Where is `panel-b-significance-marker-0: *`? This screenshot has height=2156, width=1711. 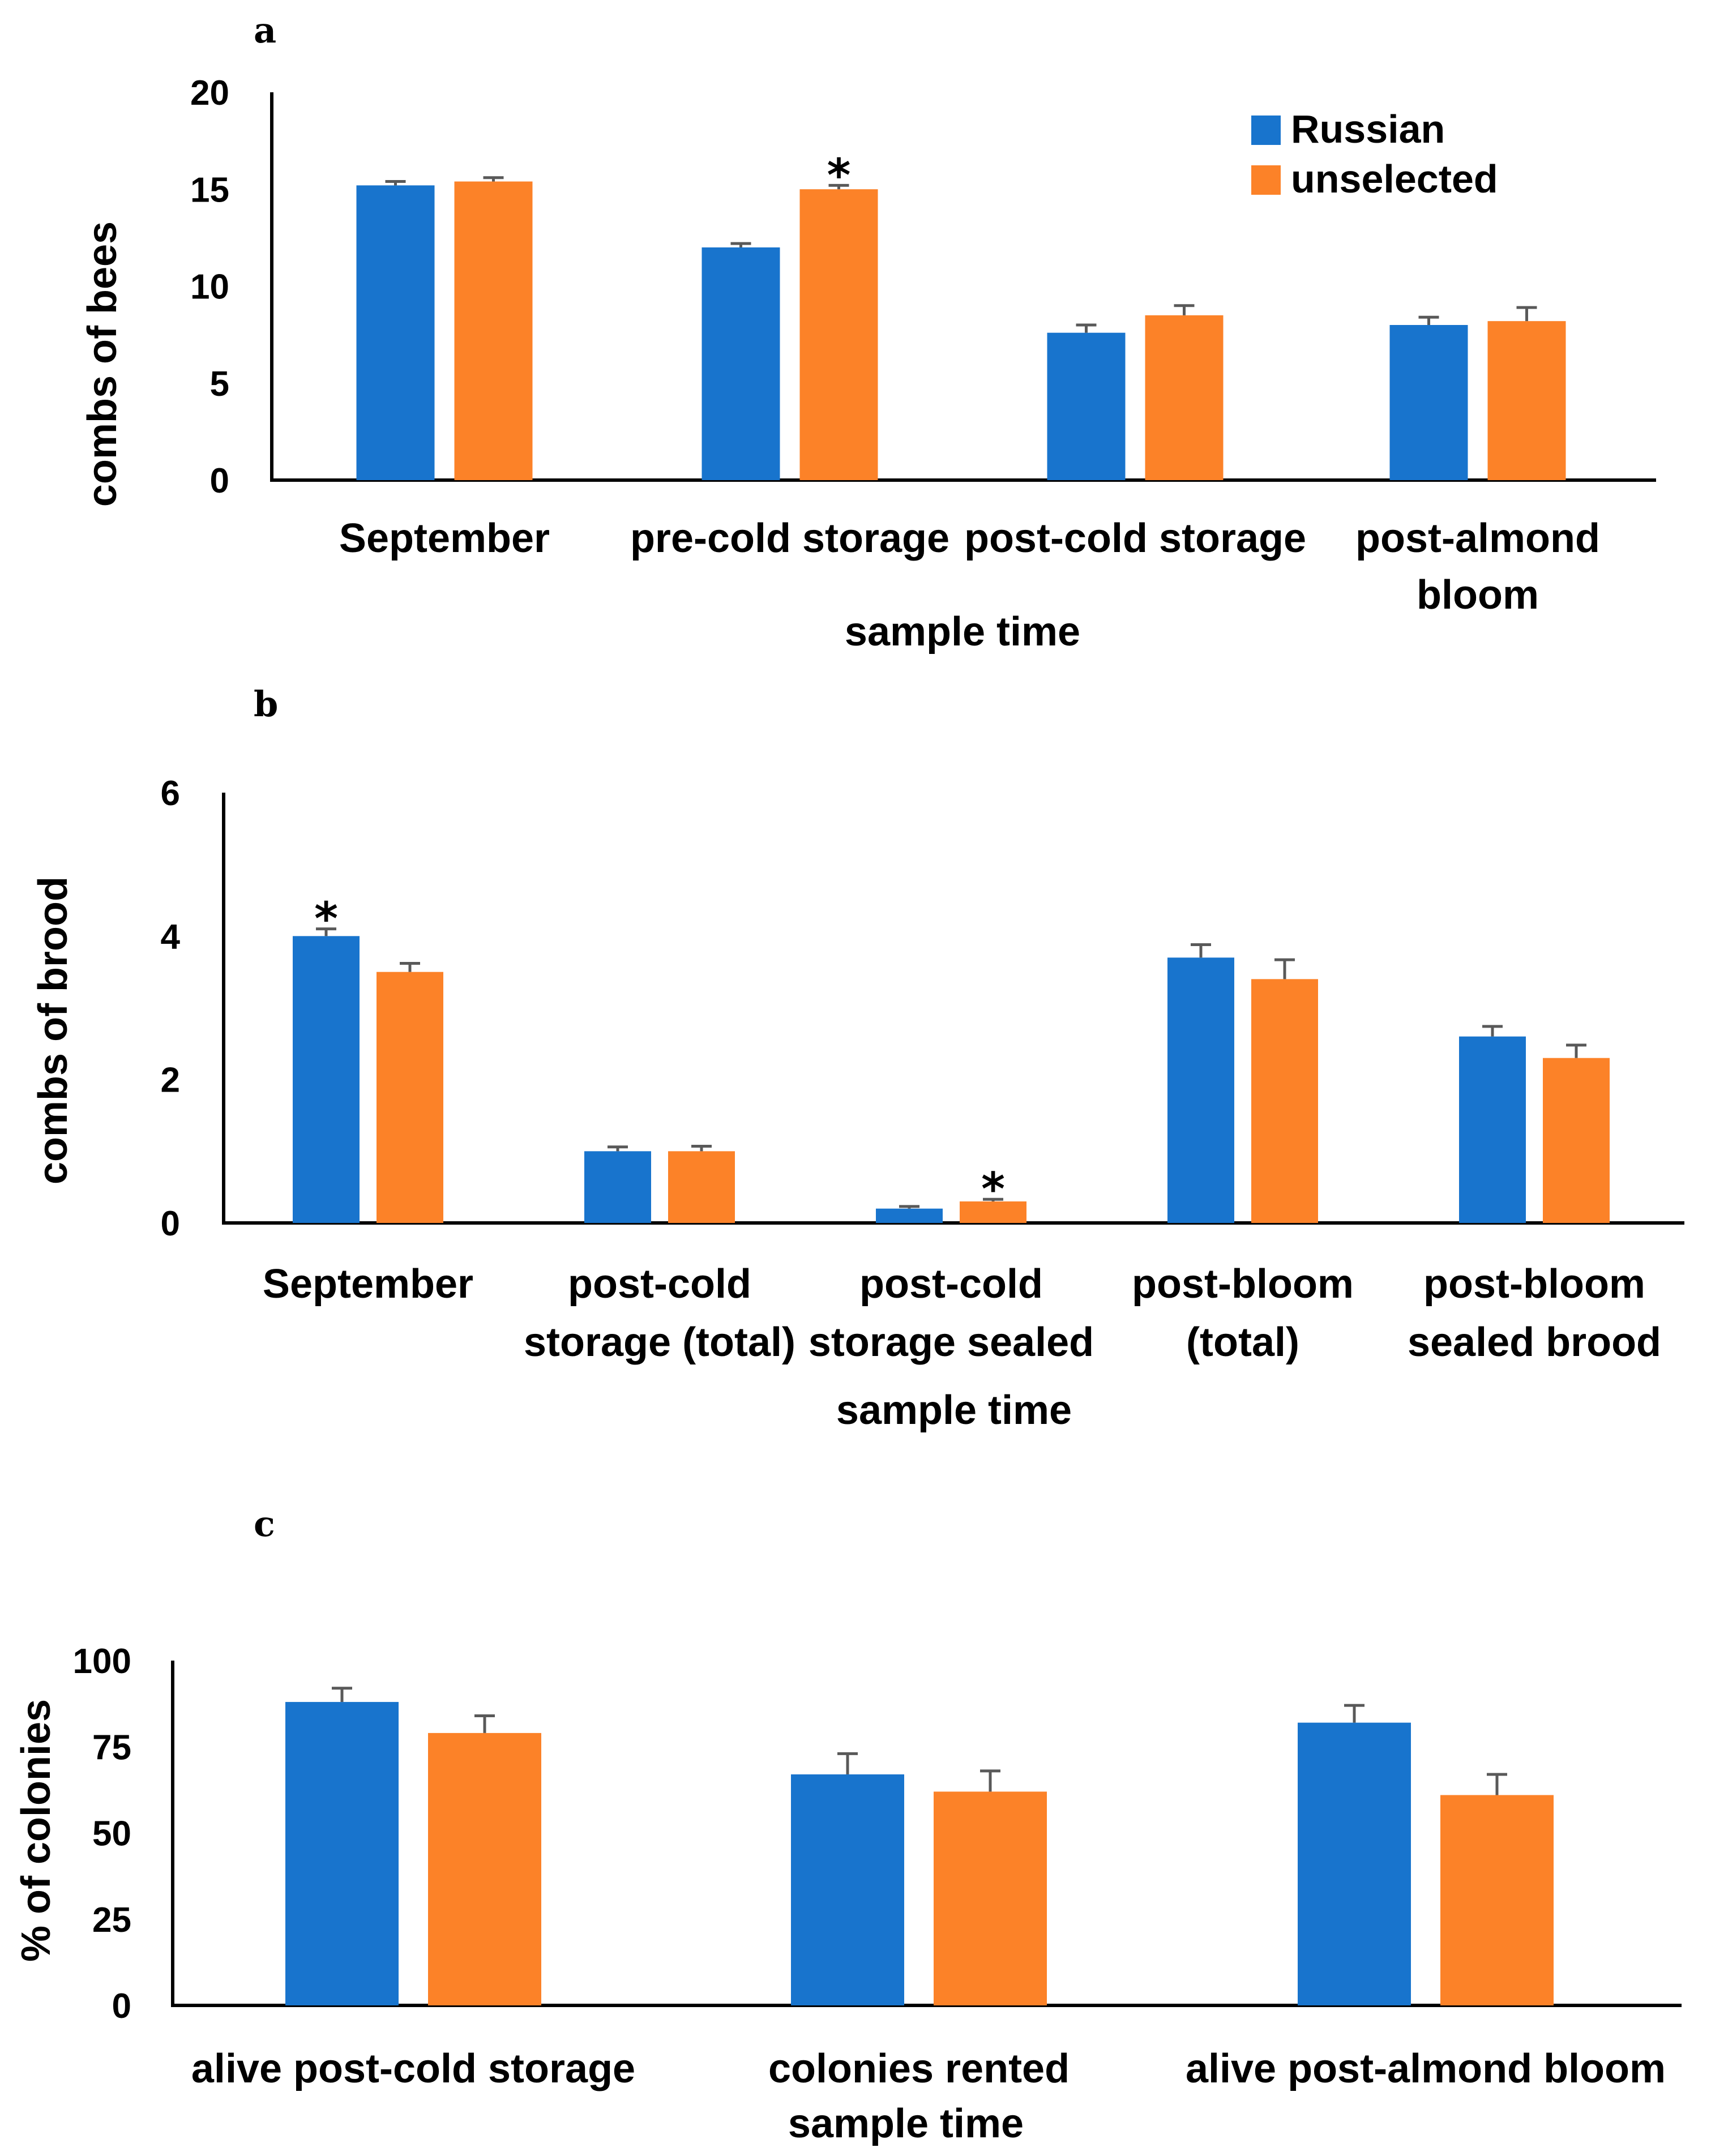 panel-b-significance-marker-0: * is located at coordinates (326, 919).